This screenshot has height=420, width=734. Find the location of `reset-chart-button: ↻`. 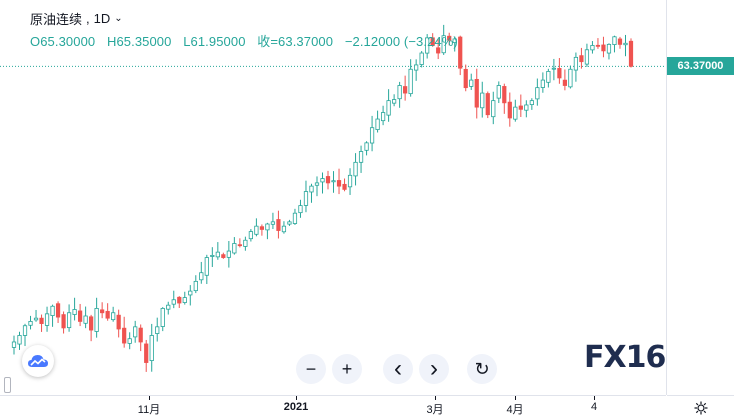

reset-chart-button: ↻ is located at coordinates (482, 369).